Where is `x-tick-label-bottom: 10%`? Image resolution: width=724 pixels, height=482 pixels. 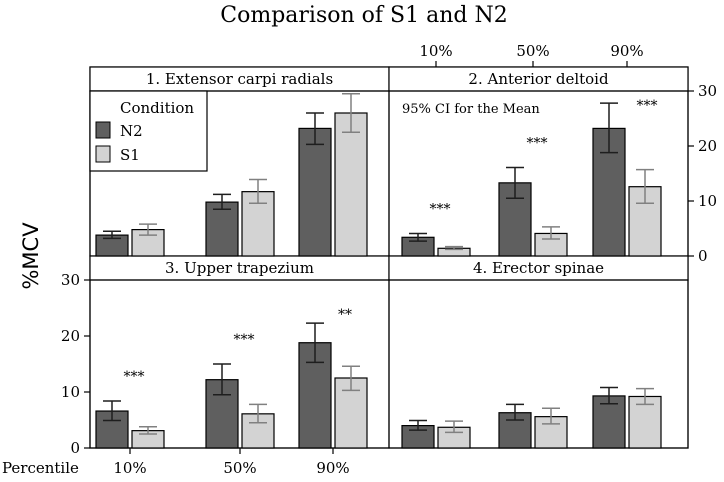
x-tick-label-bottom: 10% is located at coordinates (129, 468).